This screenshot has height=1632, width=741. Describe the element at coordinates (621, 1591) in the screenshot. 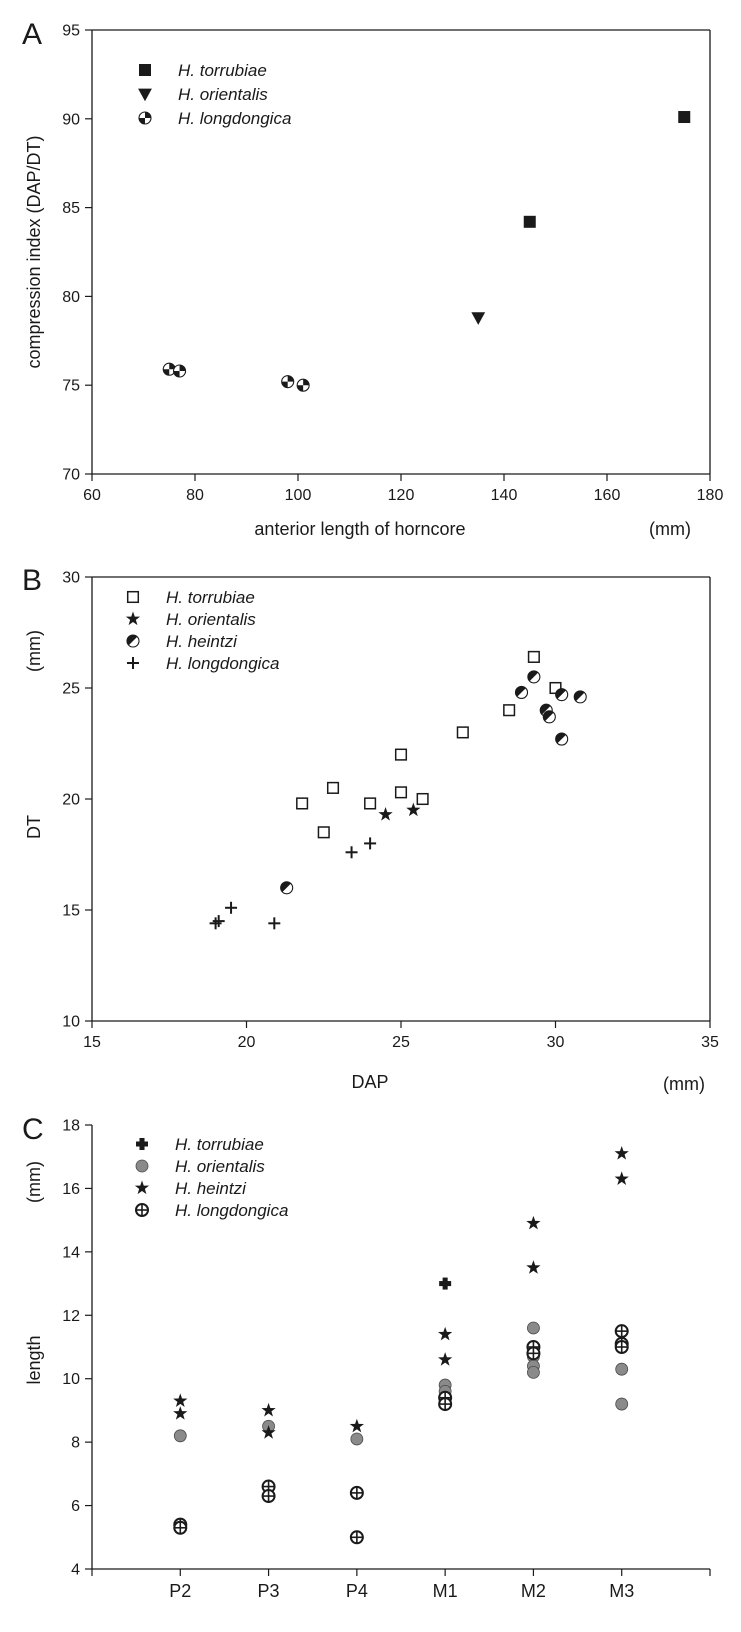

I see `panel-c-x-tick-label: M3` at that location.